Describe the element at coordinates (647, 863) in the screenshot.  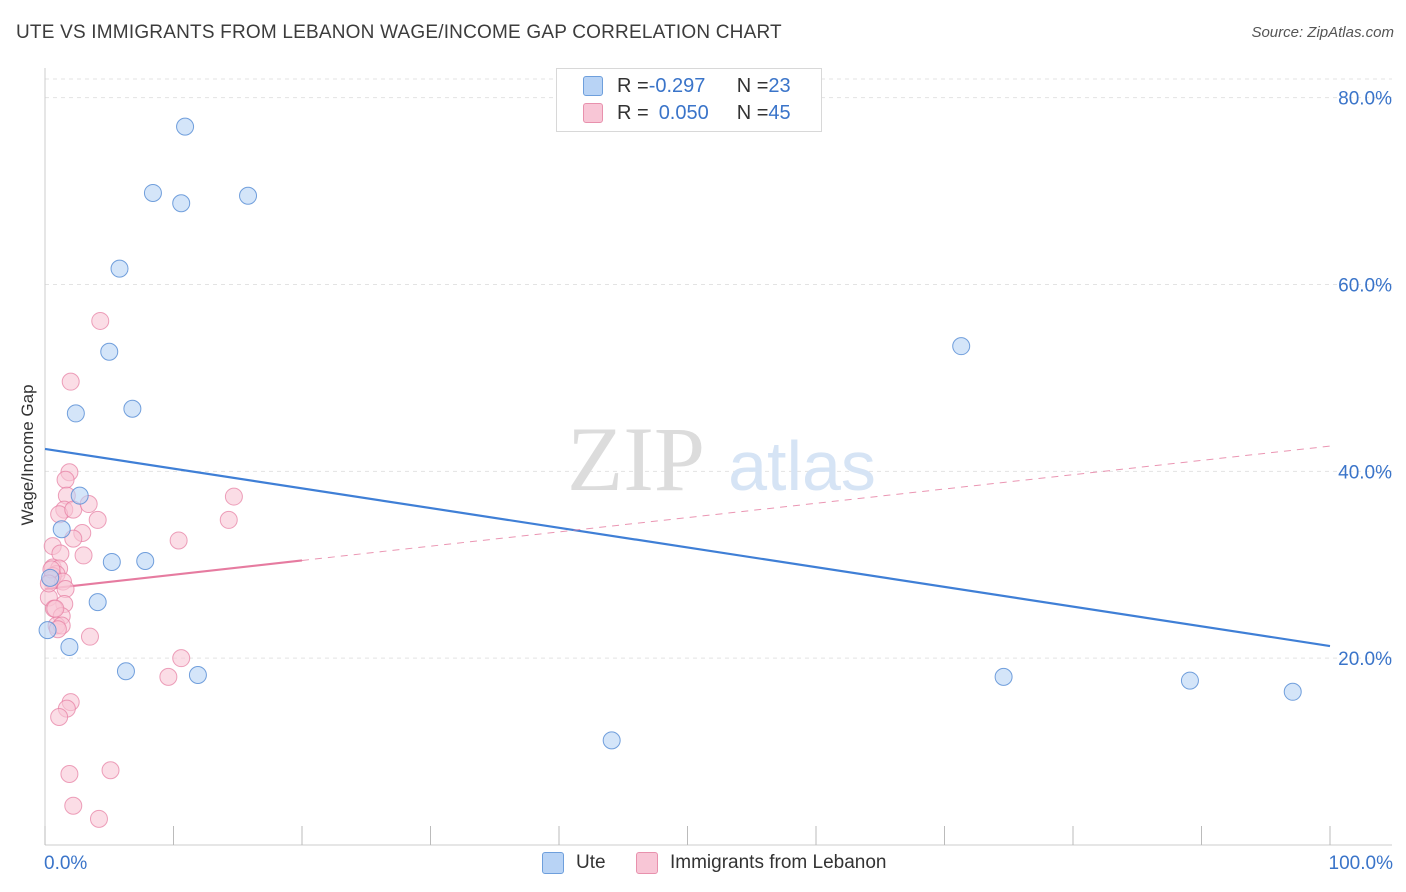
I see `bottom-legend-swatch-lebanon` at that location.